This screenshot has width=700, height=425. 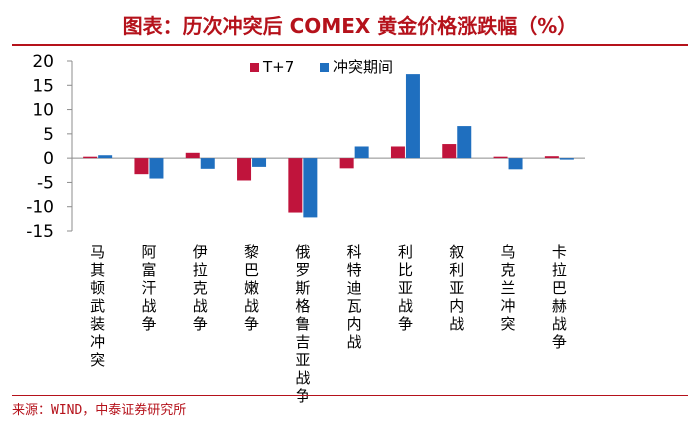 What do you see at coordinates (363, 67) in the screenshot?
I see `legend-label: 冲突期间` at bounding box center [363, 67].